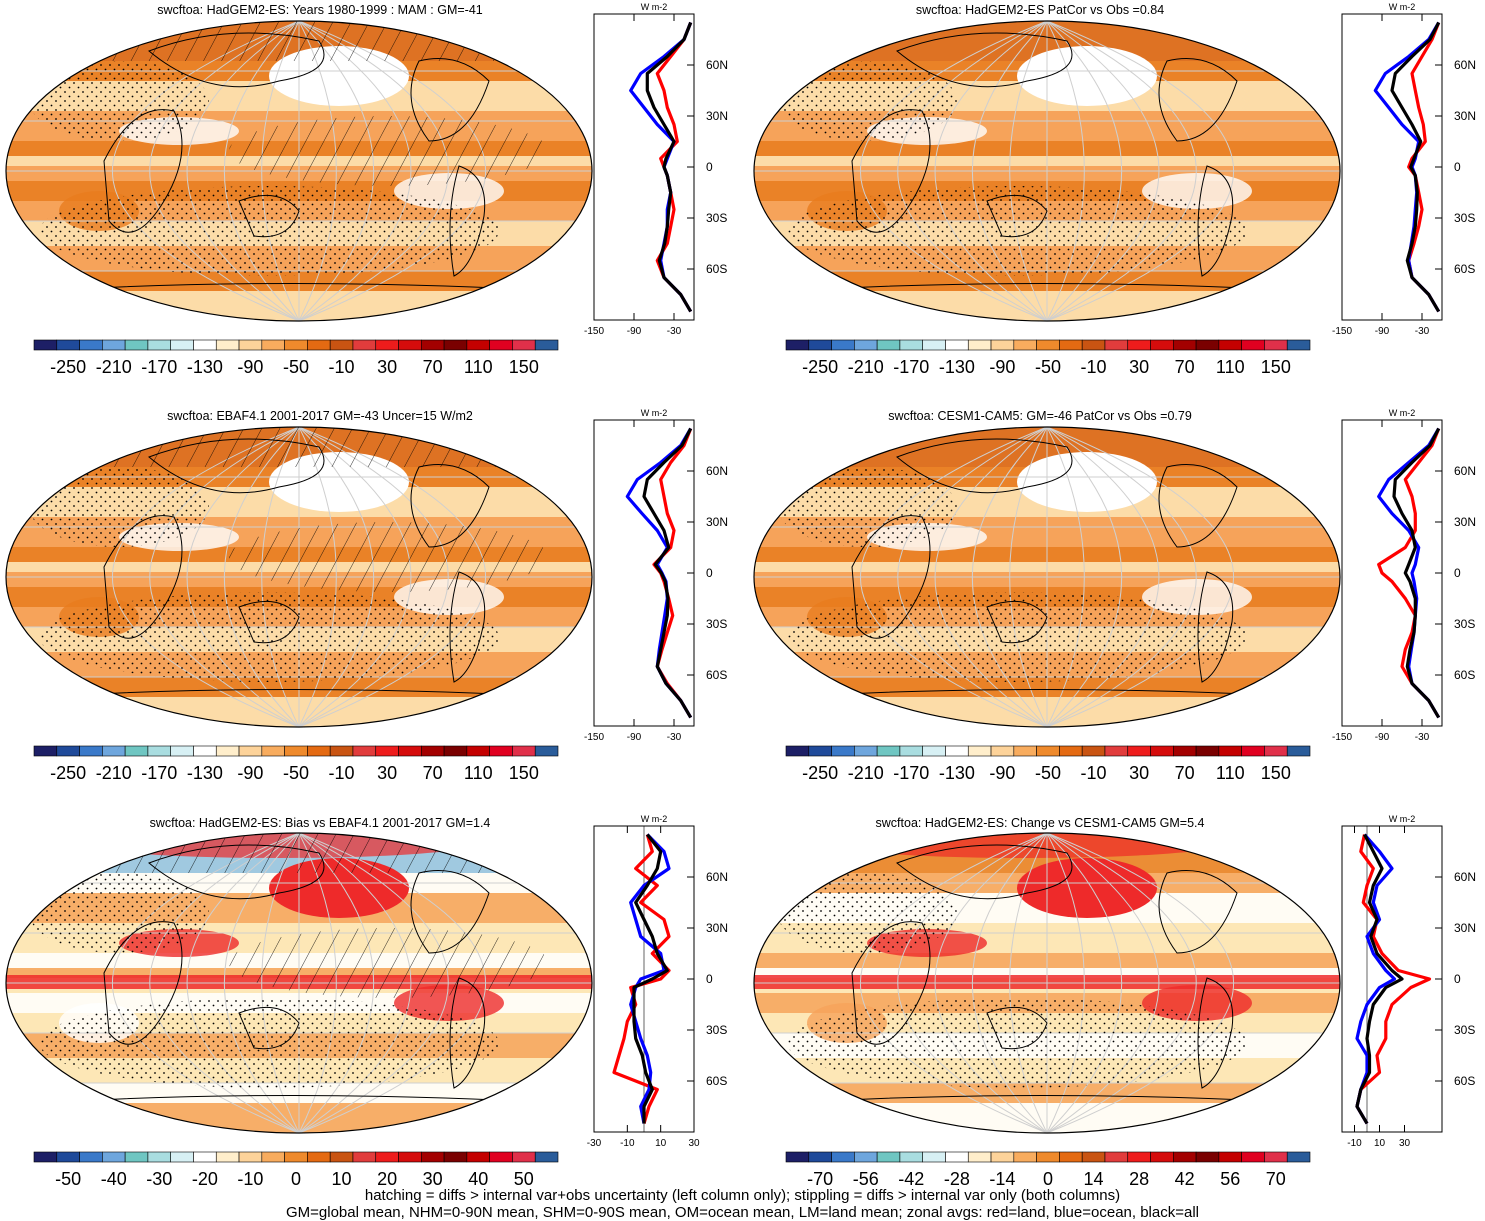 The image size is (1485, 1221). I want to click on profile-xtick: 30, so click(1405, 1143).